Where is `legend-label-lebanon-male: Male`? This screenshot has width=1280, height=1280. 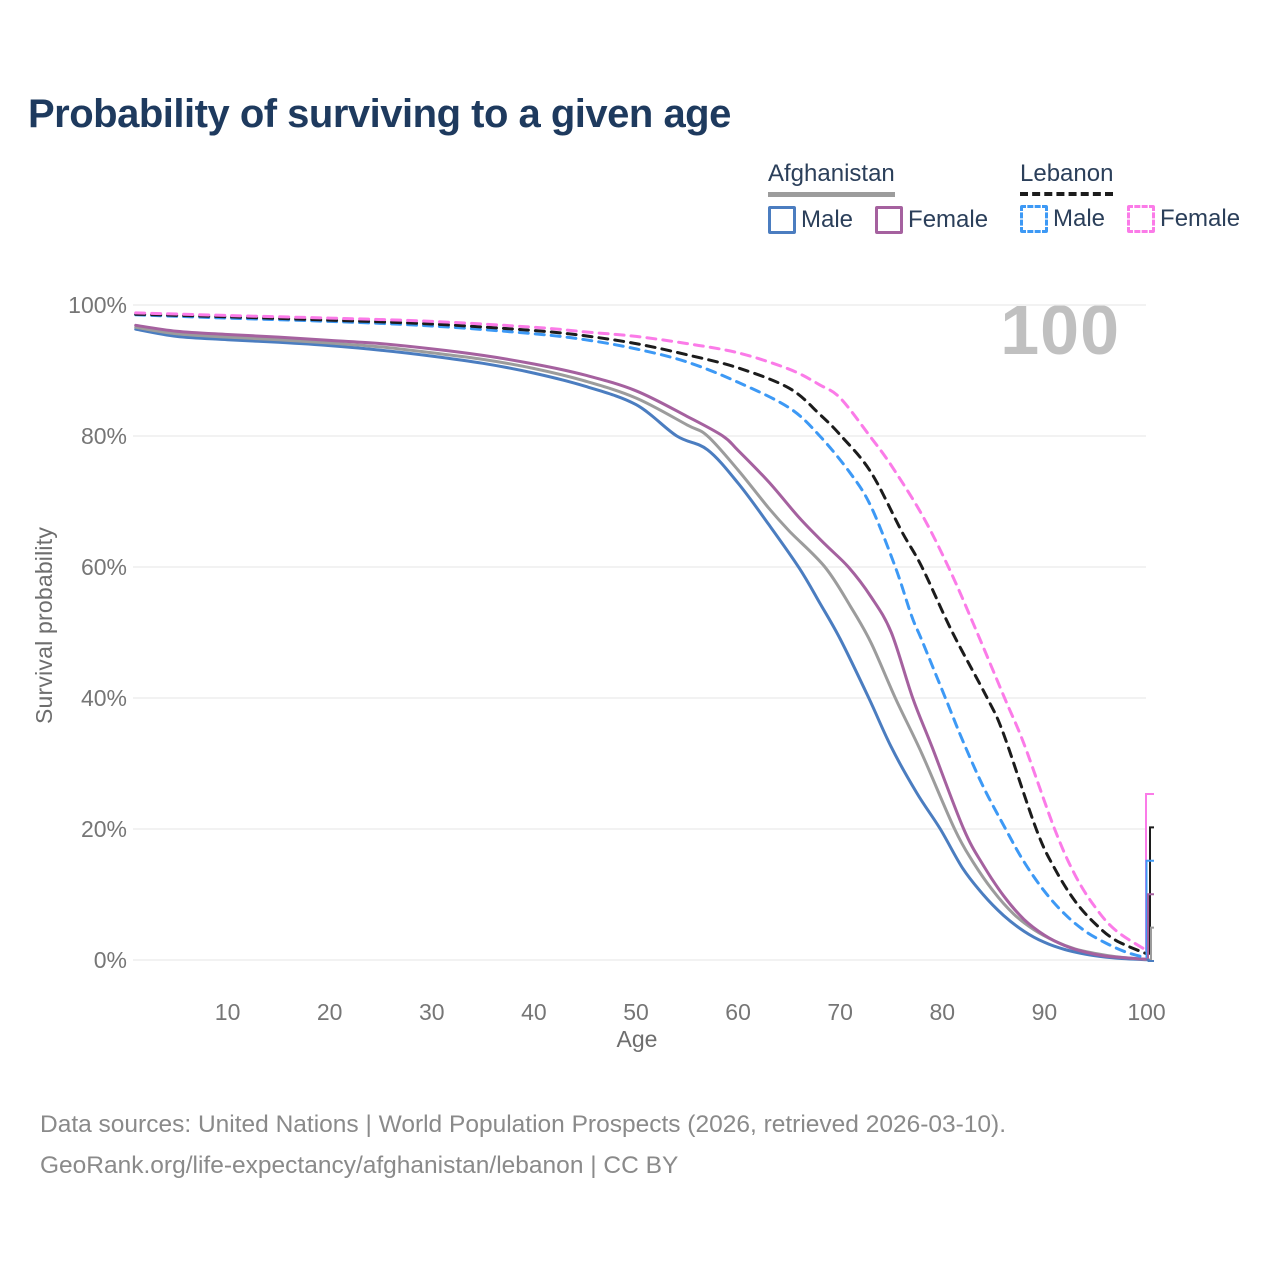 legend-label-lebanon-male: Male is located at coordinates (1079, 218).